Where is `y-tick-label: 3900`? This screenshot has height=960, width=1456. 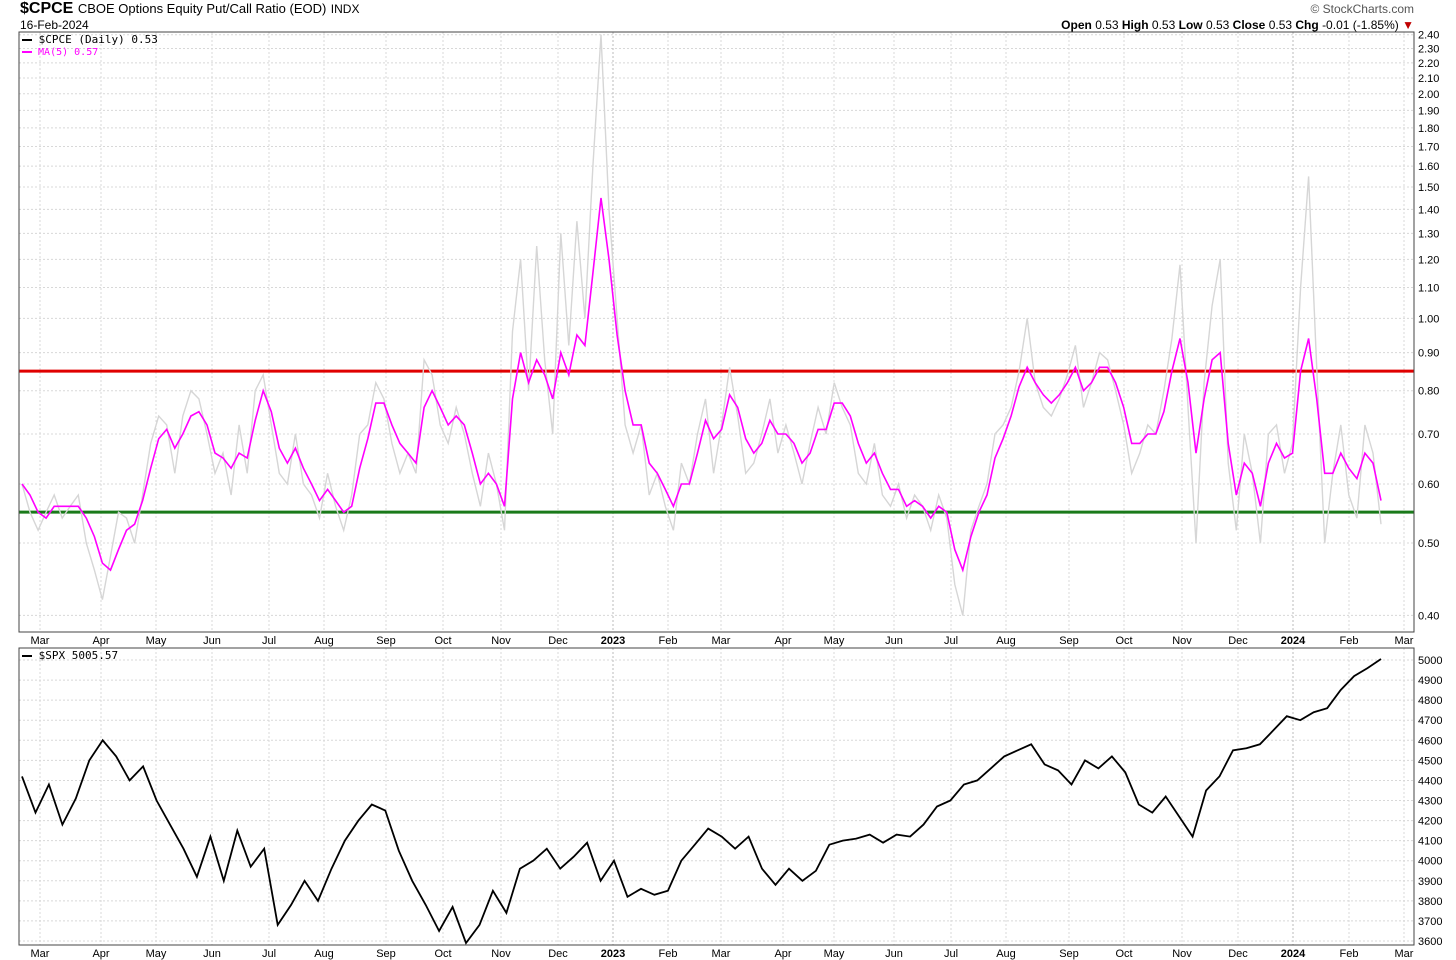 y-tick-label: 3900 is located at coordinates (1430, 882).